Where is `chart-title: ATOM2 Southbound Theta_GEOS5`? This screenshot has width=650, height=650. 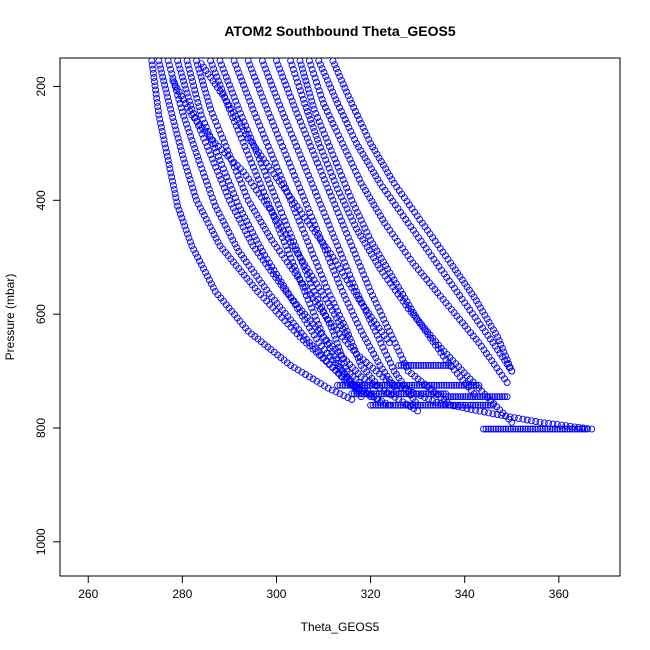
chart-title: ATOM2 Southbound Theta_GEOS5 is located at coordinates (339, 31).